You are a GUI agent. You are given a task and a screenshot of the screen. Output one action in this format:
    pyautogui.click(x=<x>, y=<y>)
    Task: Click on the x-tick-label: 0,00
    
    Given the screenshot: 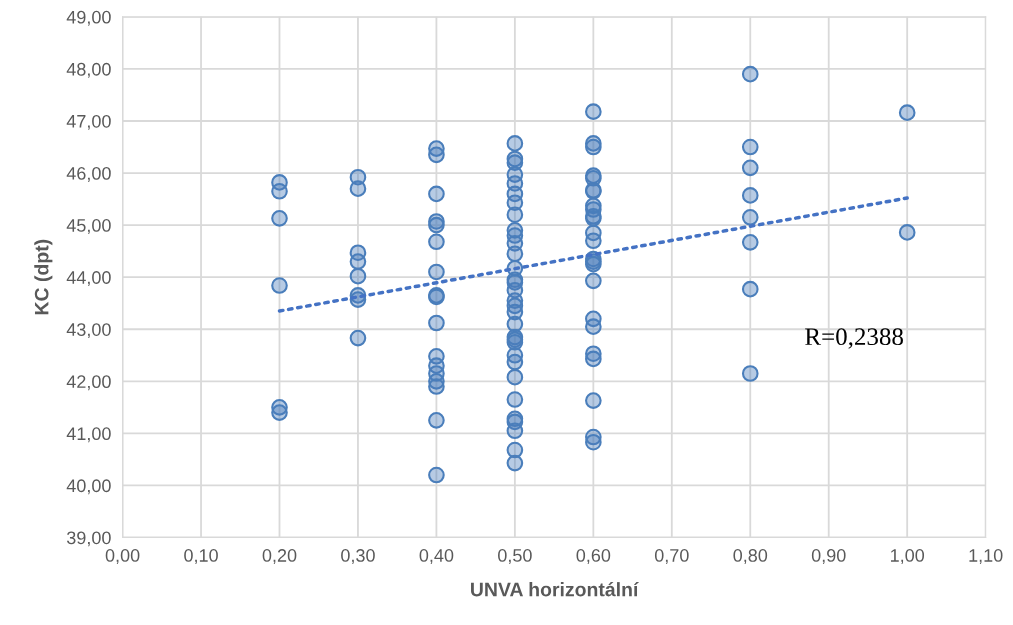 What is the action you would take?
    pyautogui.click(x=122, y=557)
    